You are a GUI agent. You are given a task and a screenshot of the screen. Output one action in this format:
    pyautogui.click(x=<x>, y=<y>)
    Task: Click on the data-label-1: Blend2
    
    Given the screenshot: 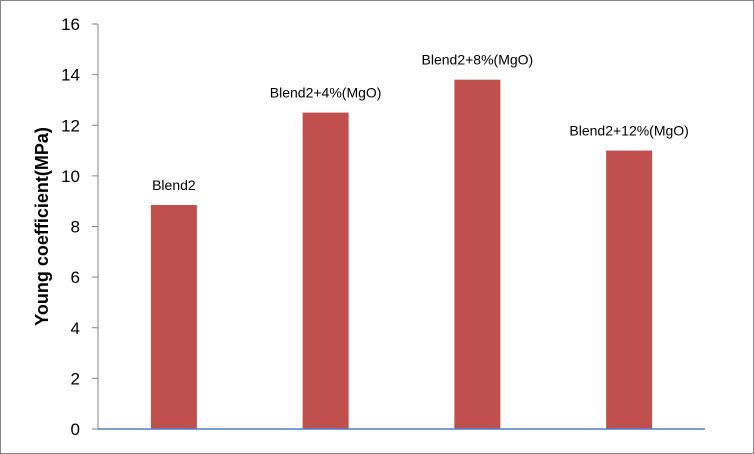 What is the action you would take?
    pyautogui.click(x=174, y=185)
    